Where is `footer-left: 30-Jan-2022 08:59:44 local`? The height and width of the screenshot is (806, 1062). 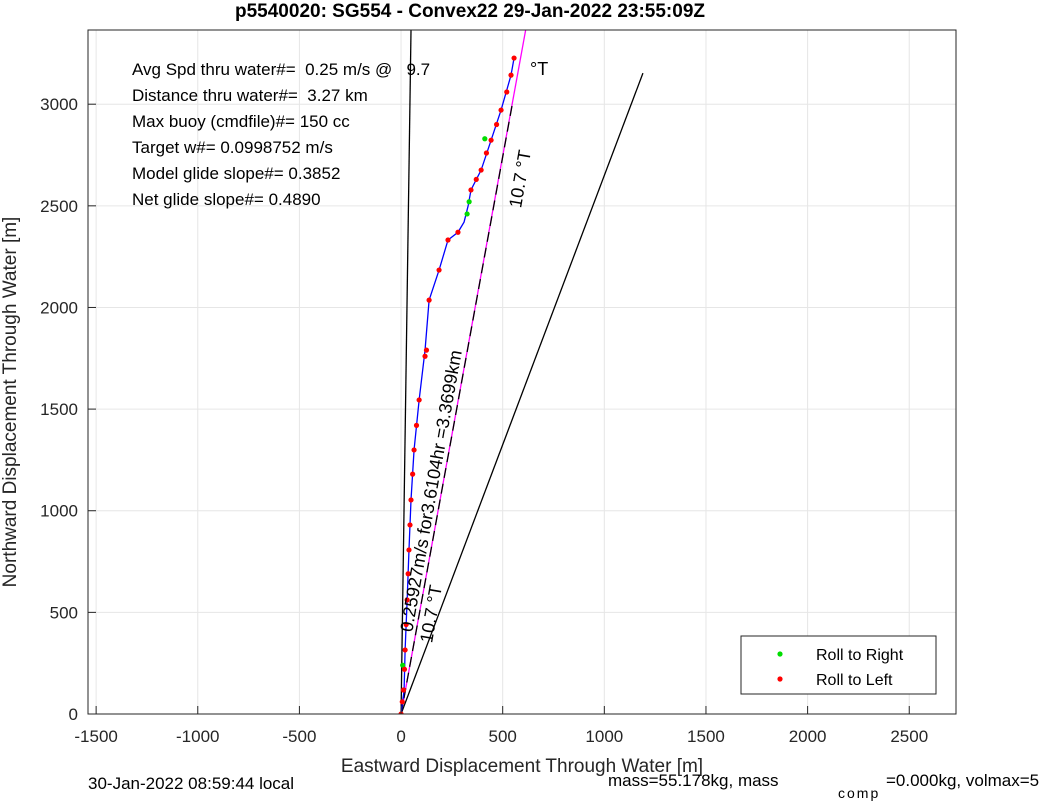 footer-left: 30-Jan-2022 08:59:44 local is located at coordinates (191, 783).